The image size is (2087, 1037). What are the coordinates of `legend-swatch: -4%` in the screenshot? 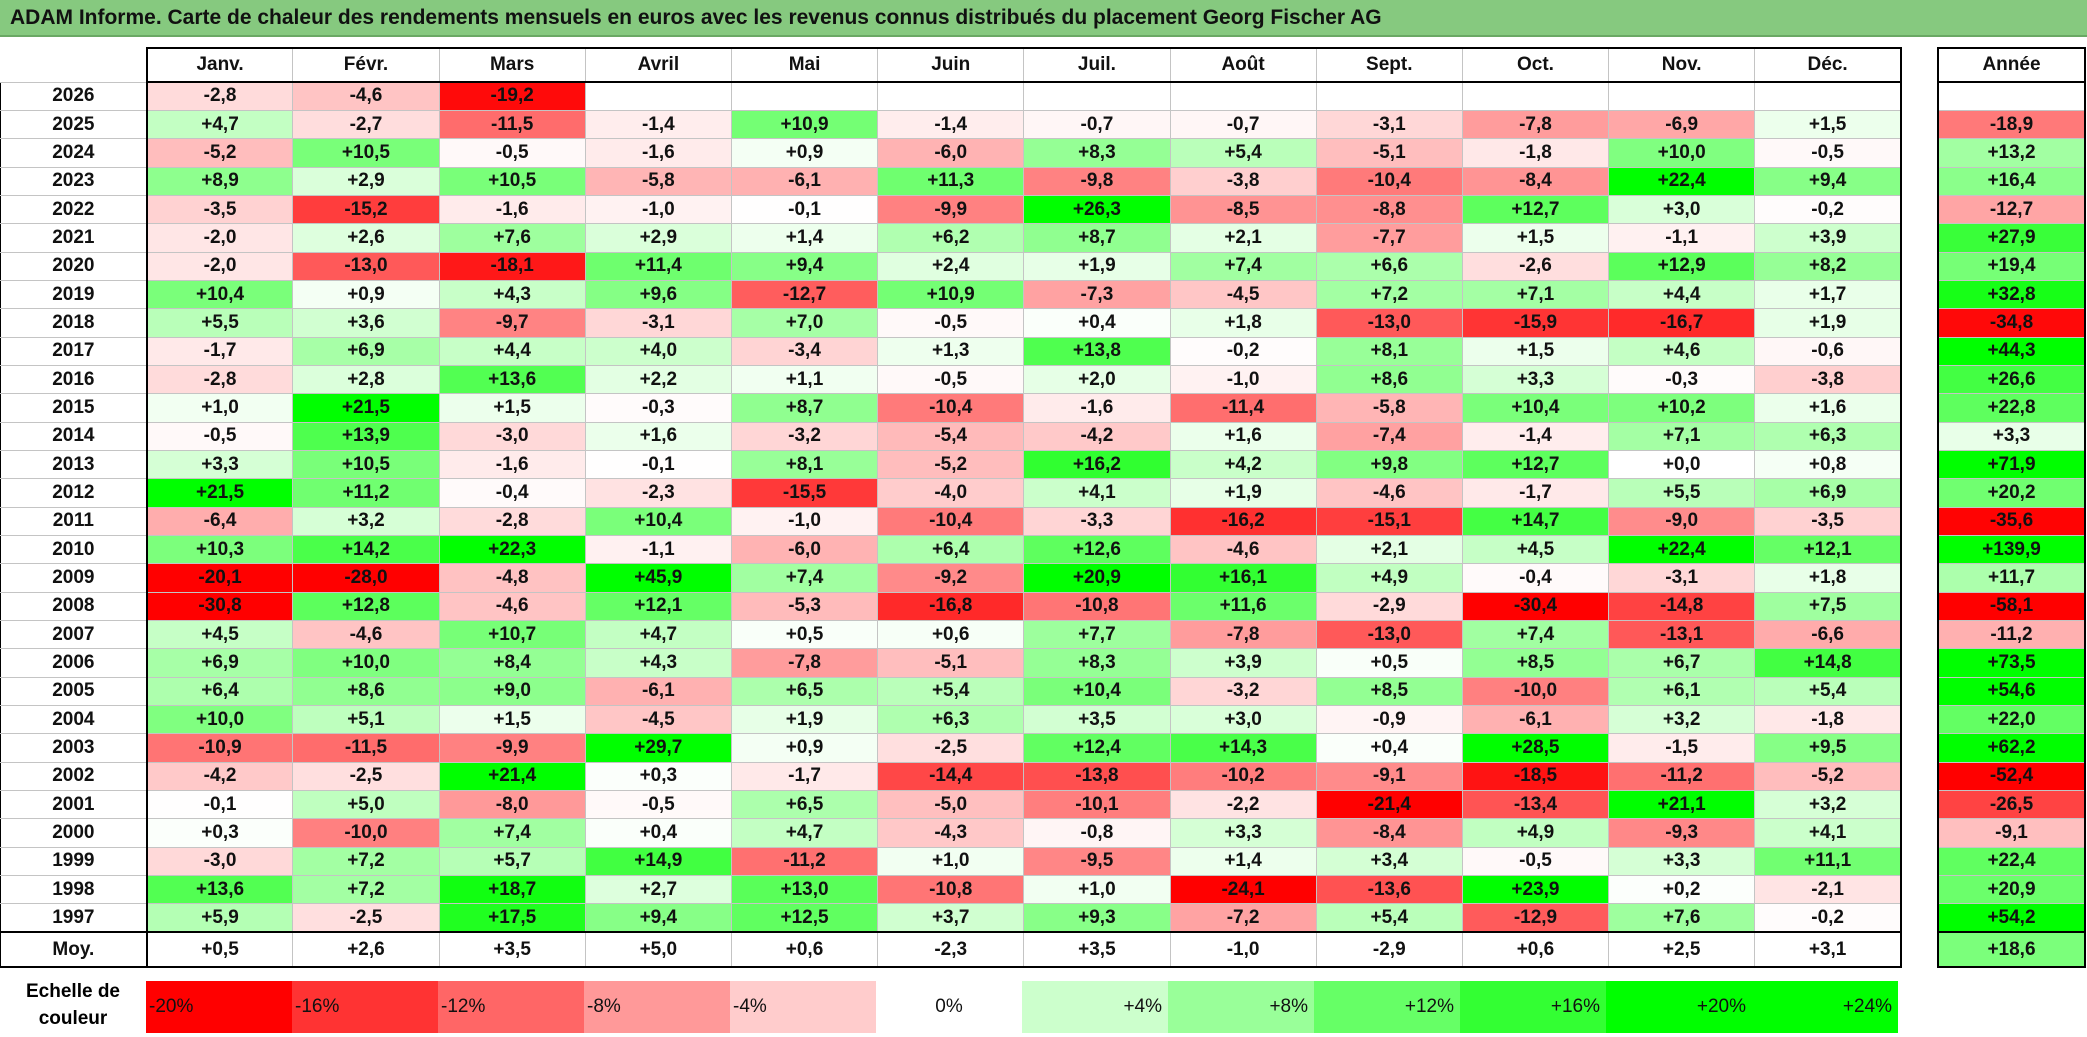 It's located at (803, 1007).